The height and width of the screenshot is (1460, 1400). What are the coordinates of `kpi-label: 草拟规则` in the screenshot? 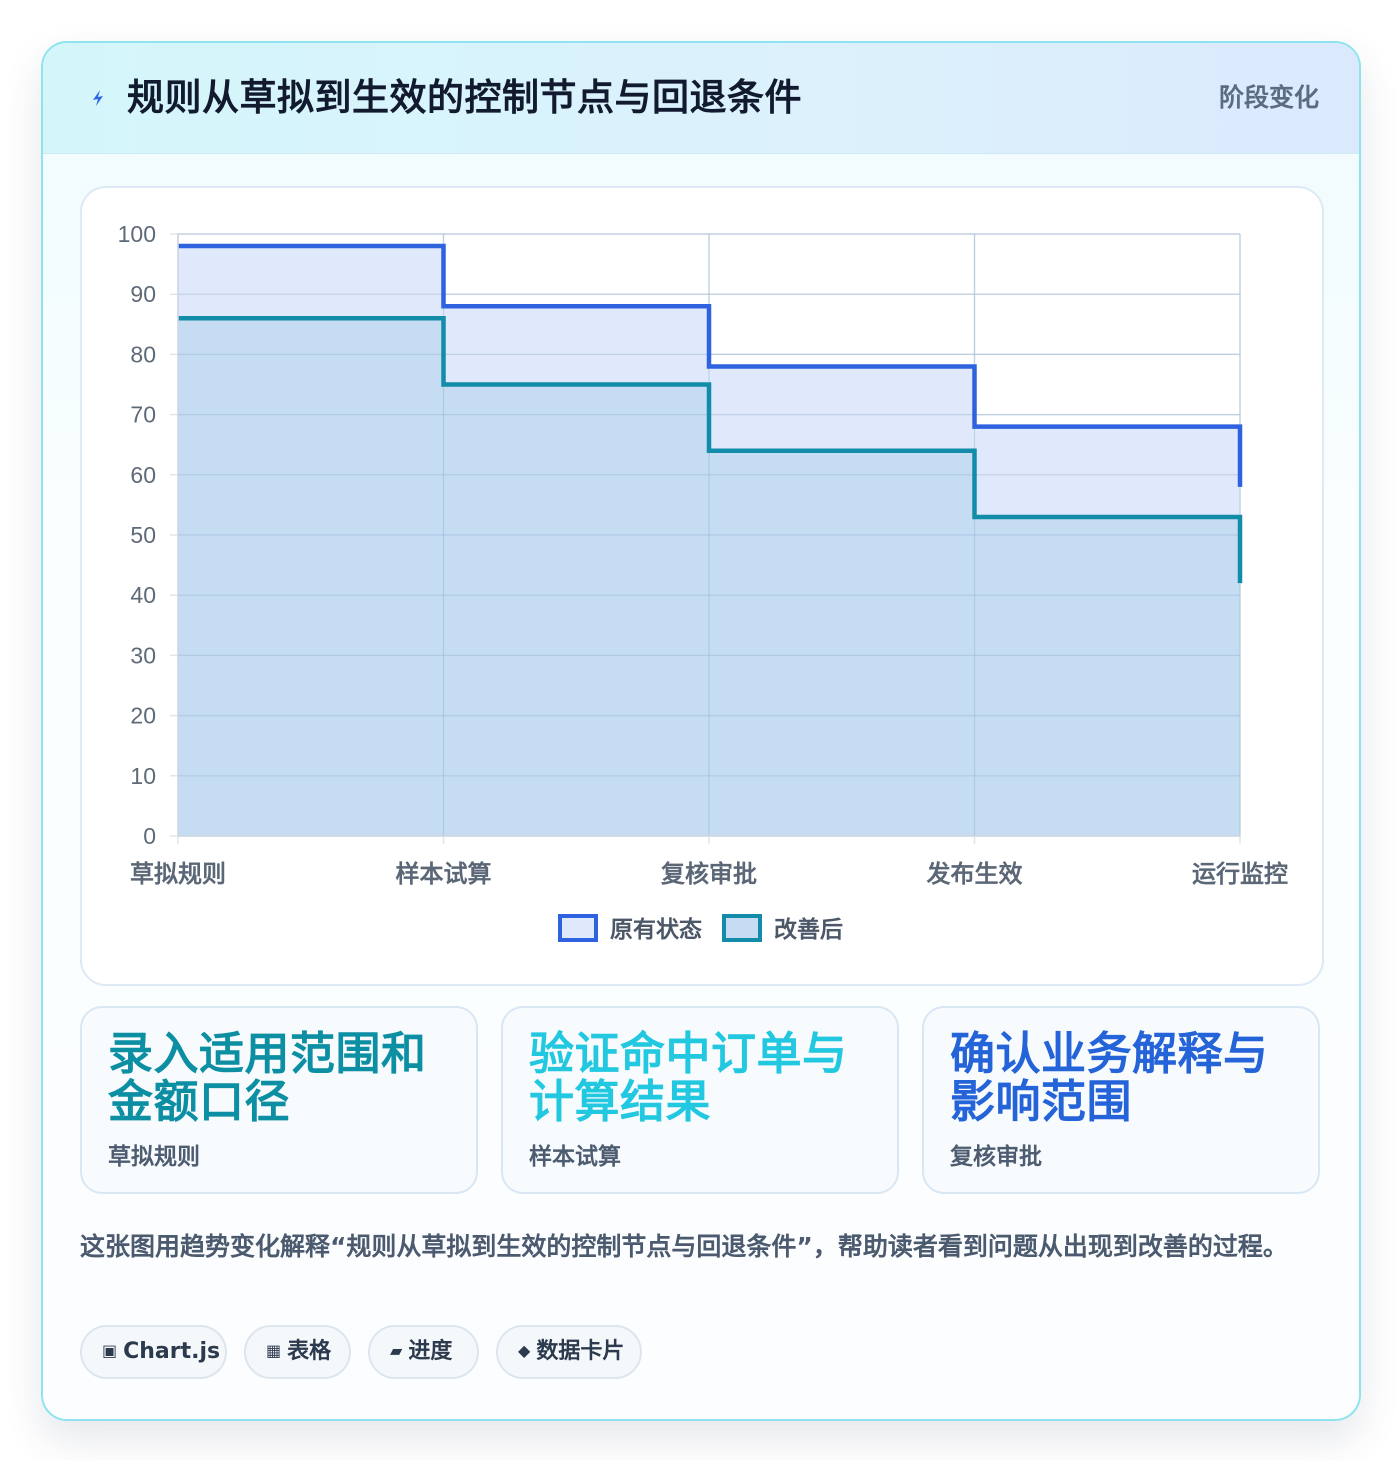 It's located at (154, 1157).